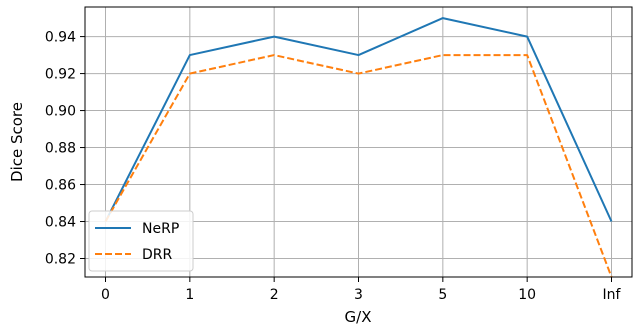  What do you see at coordinates (358, 317) in the screenshot?
I see `x-axis-label: G/X` at bounding box center [358, 317].